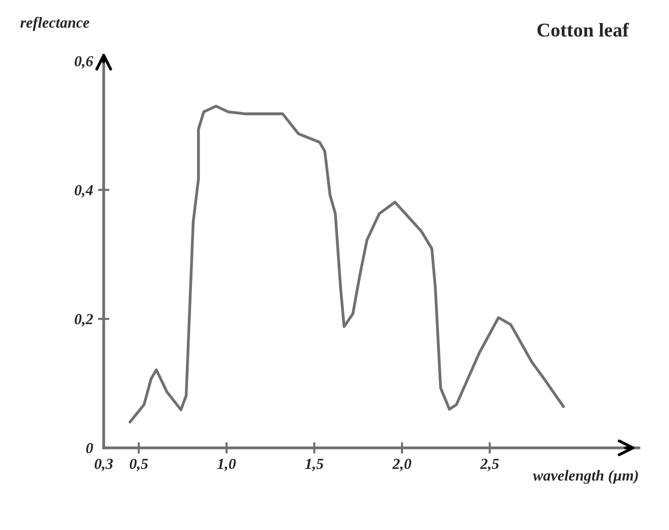  Describe the element at coordinates (583, 29) in the screenshot. I see `chart-title: Cotton leaf` at that location.